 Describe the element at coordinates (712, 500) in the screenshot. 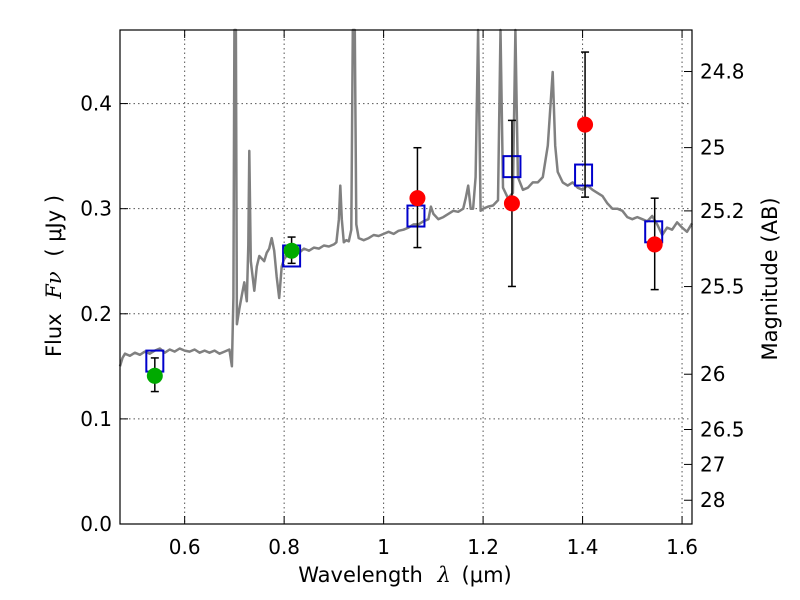

I see `magnitude-tick-label: 28` at that location.